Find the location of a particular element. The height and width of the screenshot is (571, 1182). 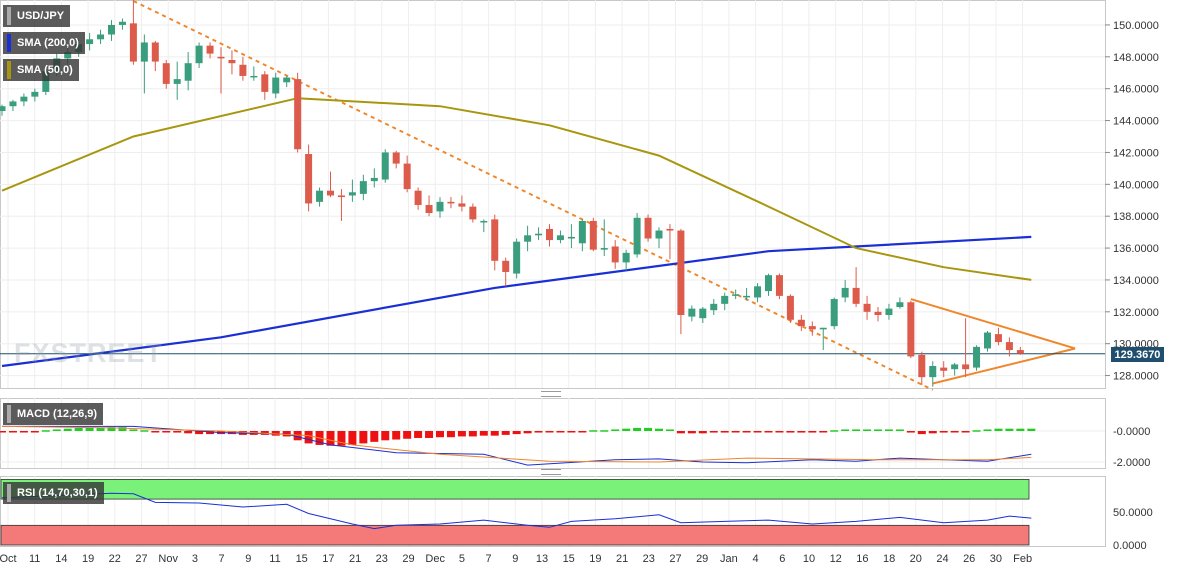

sma50-label: SMA (50,0) is located at coordinates (45, 70).